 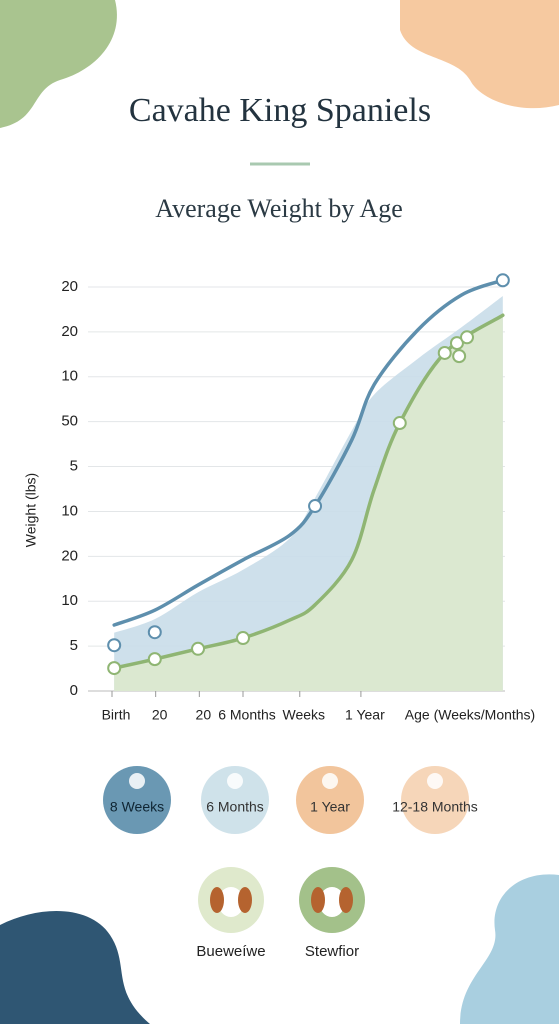 I want to click on badge-label: 8 Weeks, so click(x=137, y=807).